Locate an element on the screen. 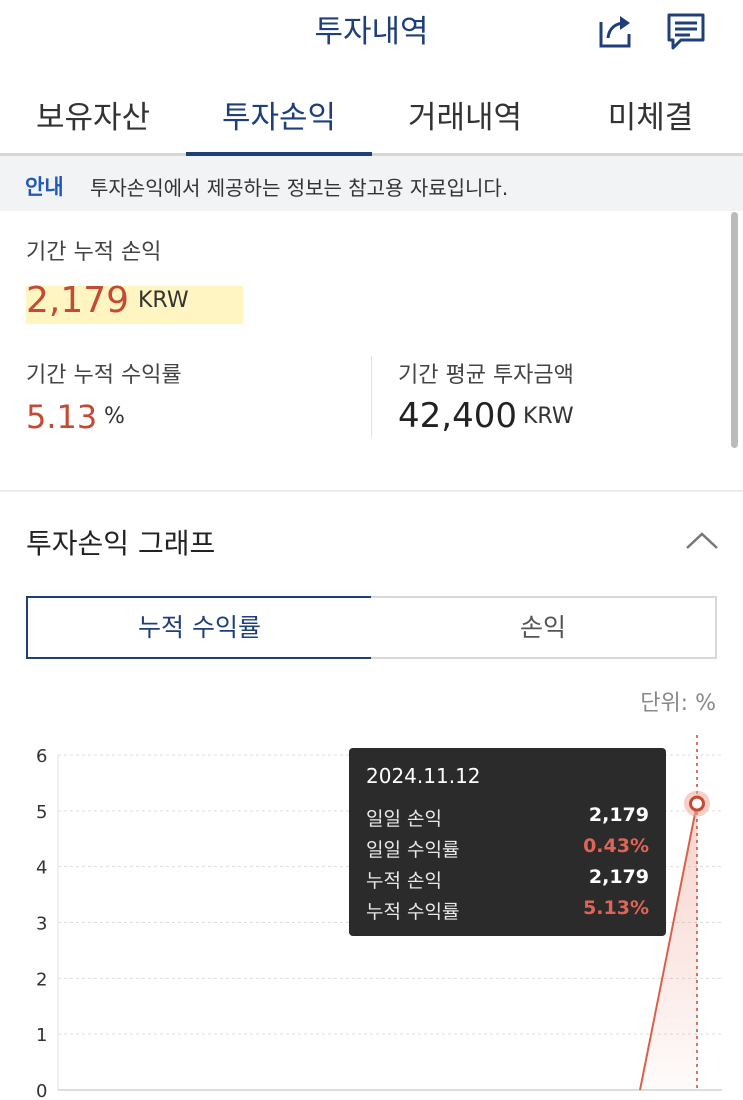 This screenshot has width=743, height=1100. cumulative-rate-unit: % is located at coordinates (114, 416).